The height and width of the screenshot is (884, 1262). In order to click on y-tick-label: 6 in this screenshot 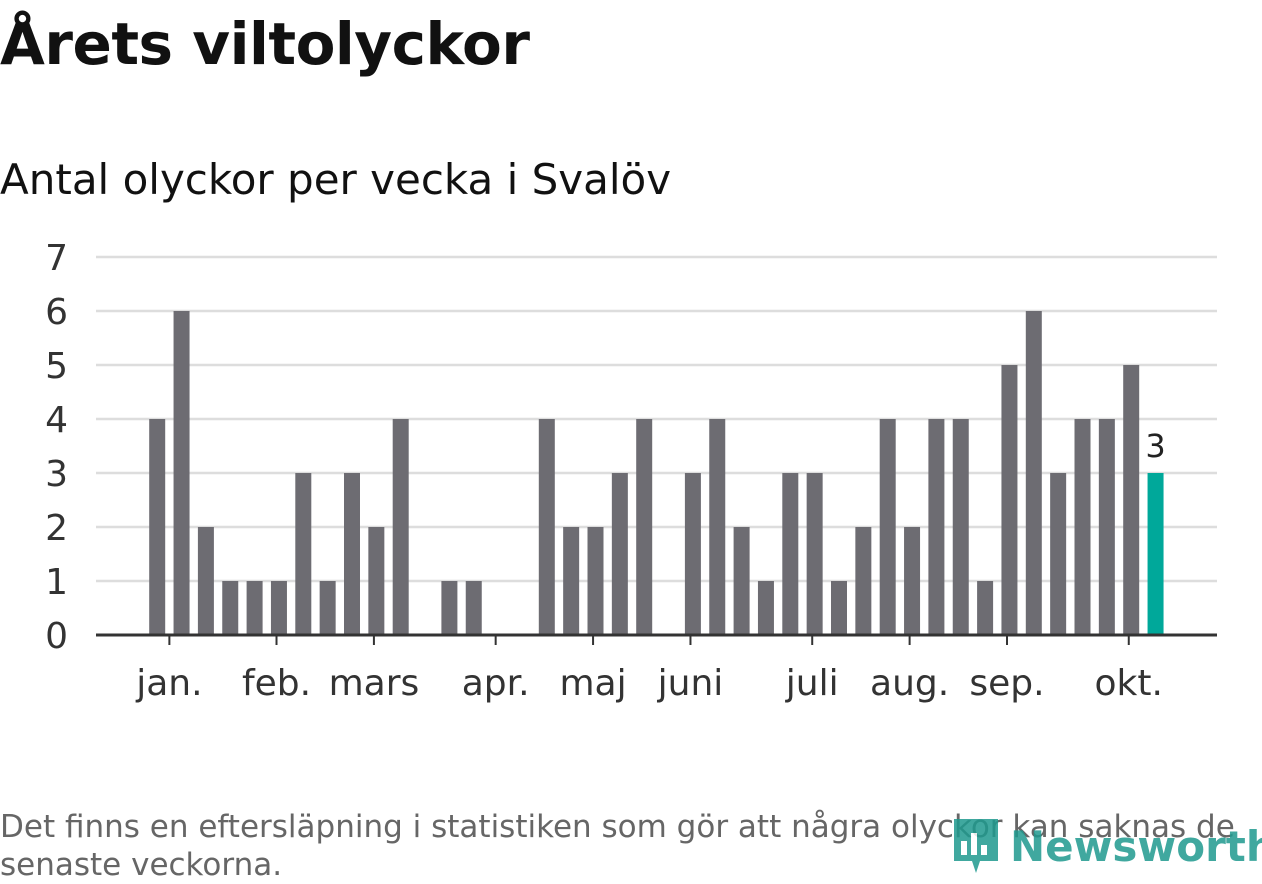, I will do `click(56, 312)`.